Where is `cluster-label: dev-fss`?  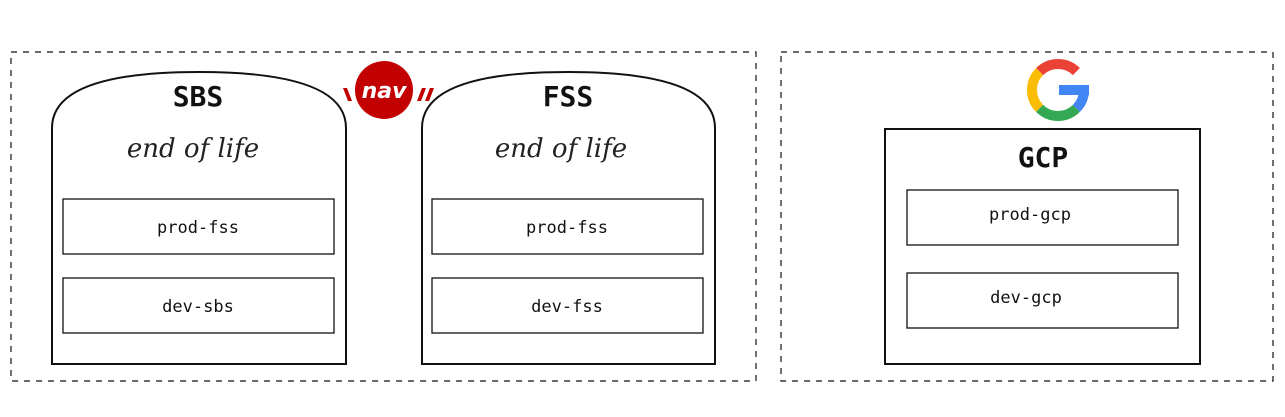 cluster-label: dev-fss is located at coordinates (567, 307).